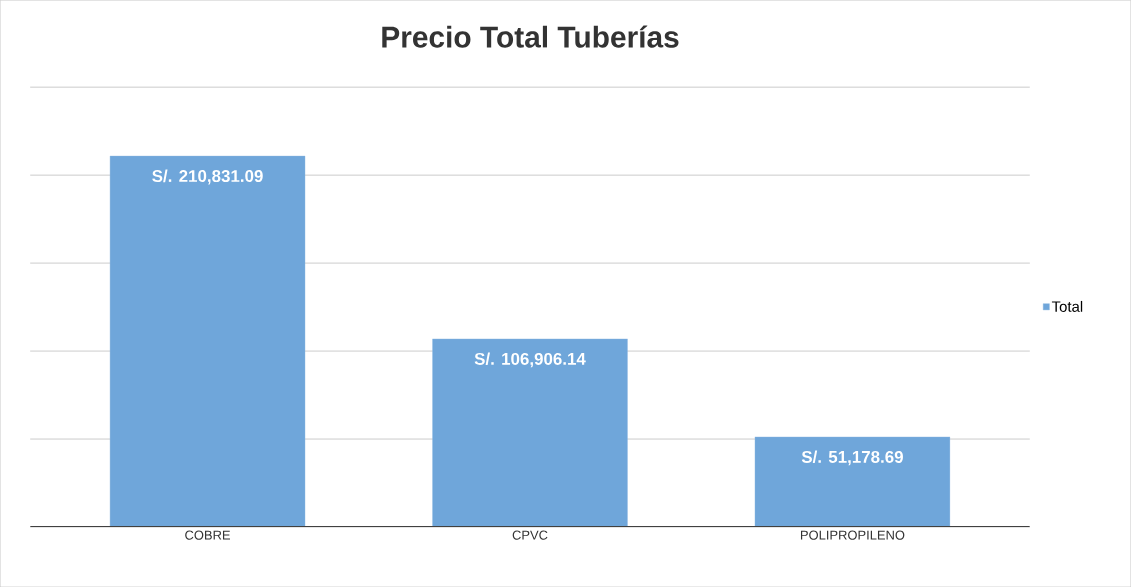 The image size is (1131, 587). Describe the element at coordinates (207, 535) in the screenshot. I see `x-tick-label: COBRE` at that location.